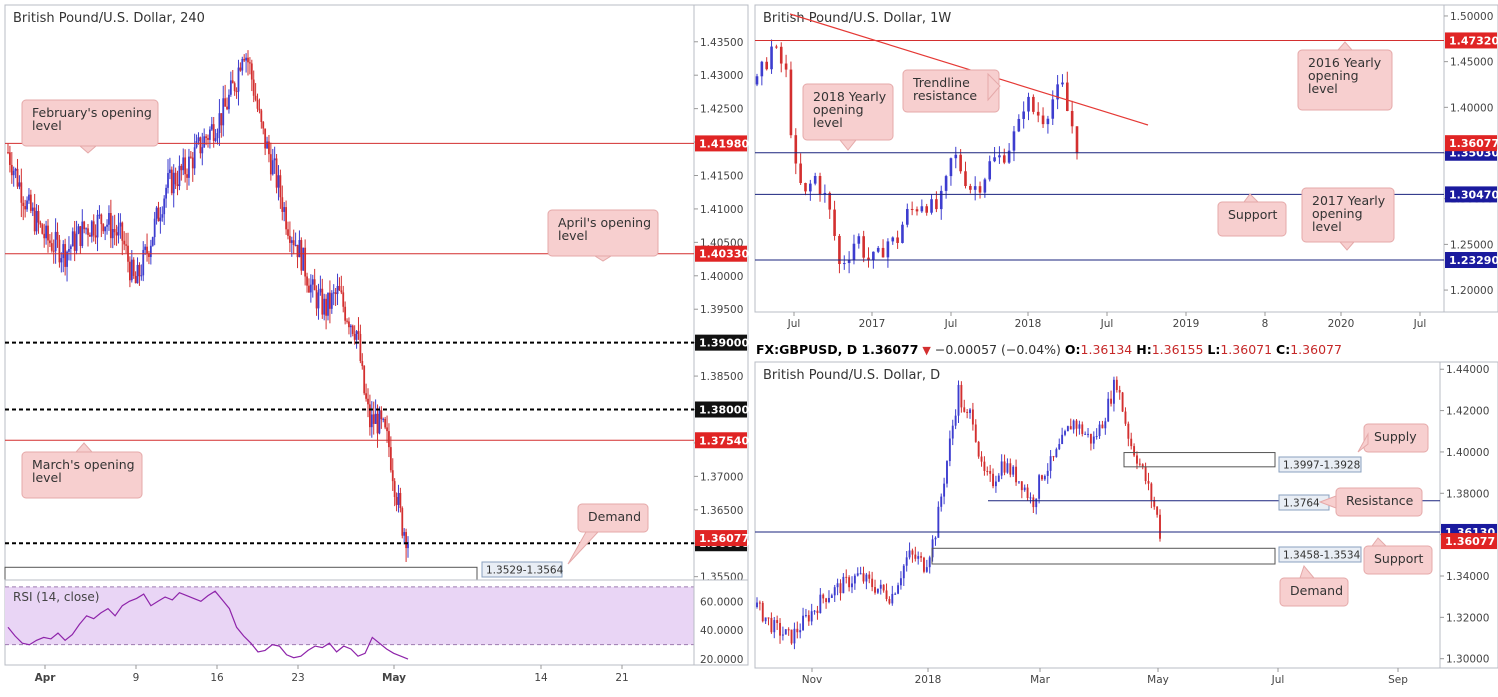  What do you see at coordinates (1471, 17) in the screenshot?
I see `y-tick-label: 1.50000` at bounding box center [1471, 17].